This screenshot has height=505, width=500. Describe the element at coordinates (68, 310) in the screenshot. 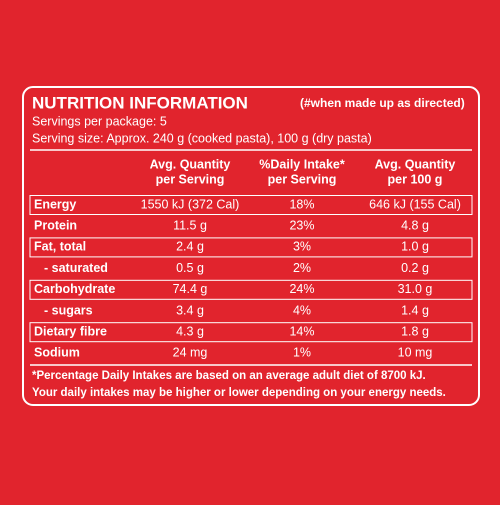

I see `row-label: - sugars` at that location.